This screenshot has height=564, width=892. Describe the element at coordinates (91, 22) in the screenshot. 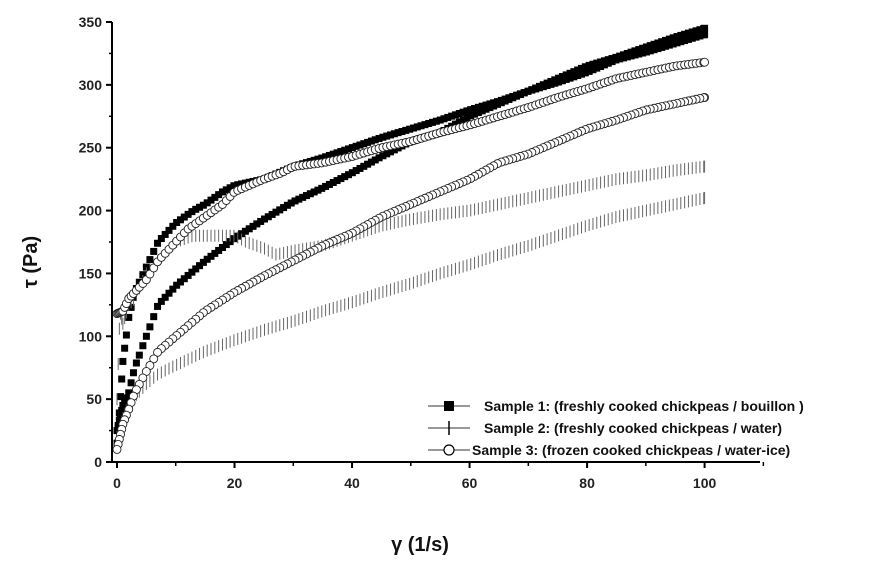

I see `y-tick-label: 350` at that location.